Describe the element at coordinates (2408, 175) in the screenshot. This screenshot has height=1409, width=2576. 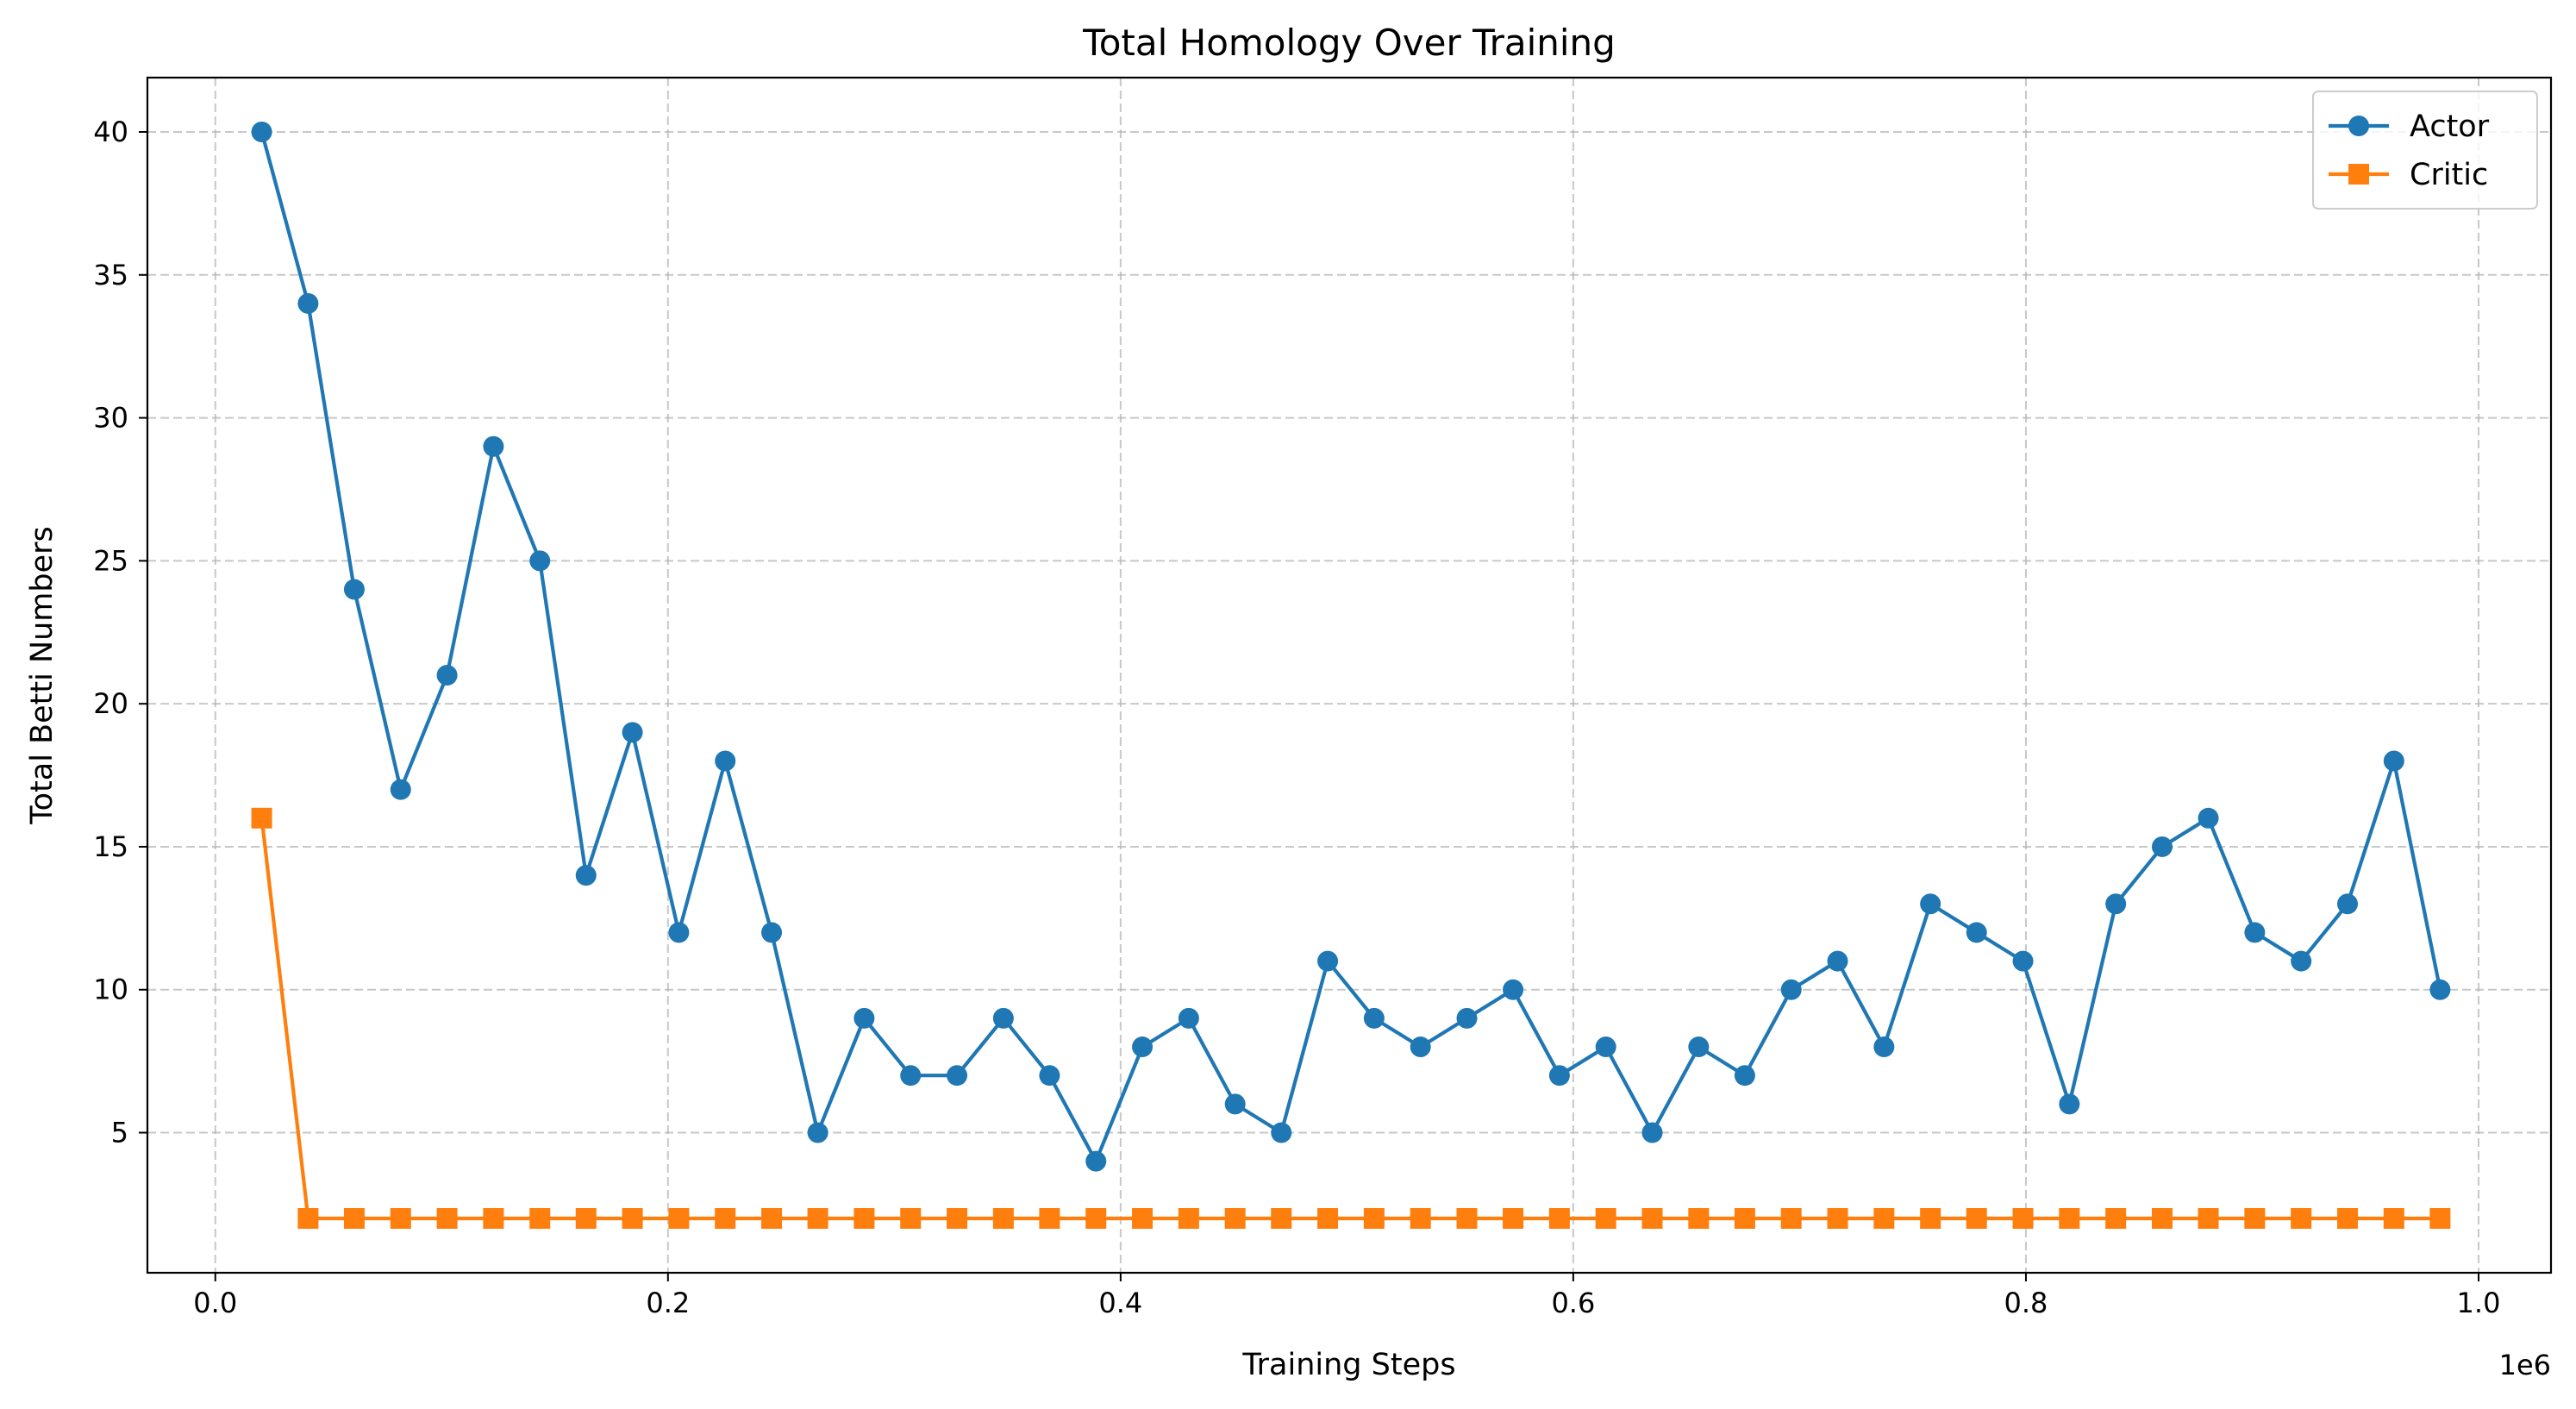
I see `legend-entry-critic: Critic` at that location.